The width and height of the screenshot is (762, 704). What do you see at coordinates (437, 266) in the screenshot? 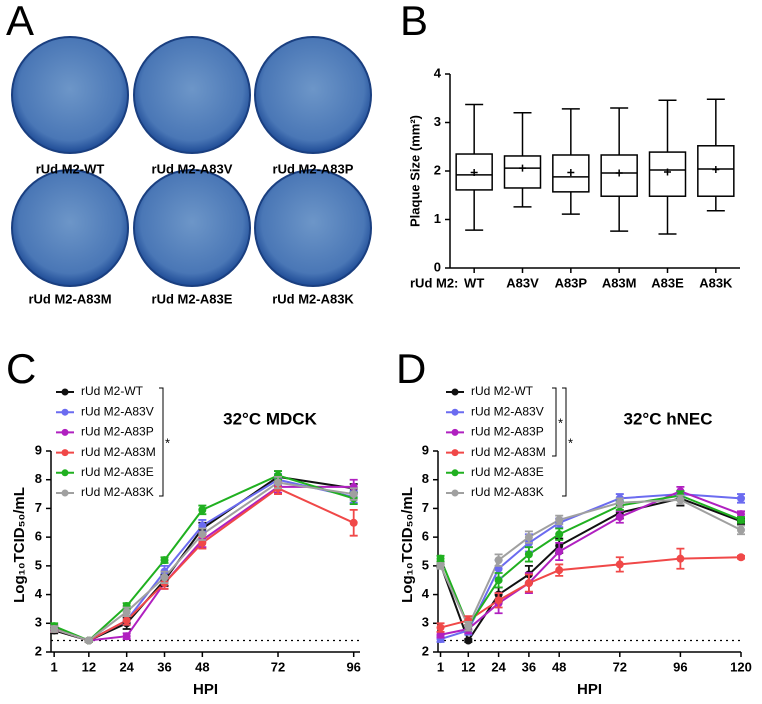
I see `y-tick-label: 0` at bounding box center [437, 266].